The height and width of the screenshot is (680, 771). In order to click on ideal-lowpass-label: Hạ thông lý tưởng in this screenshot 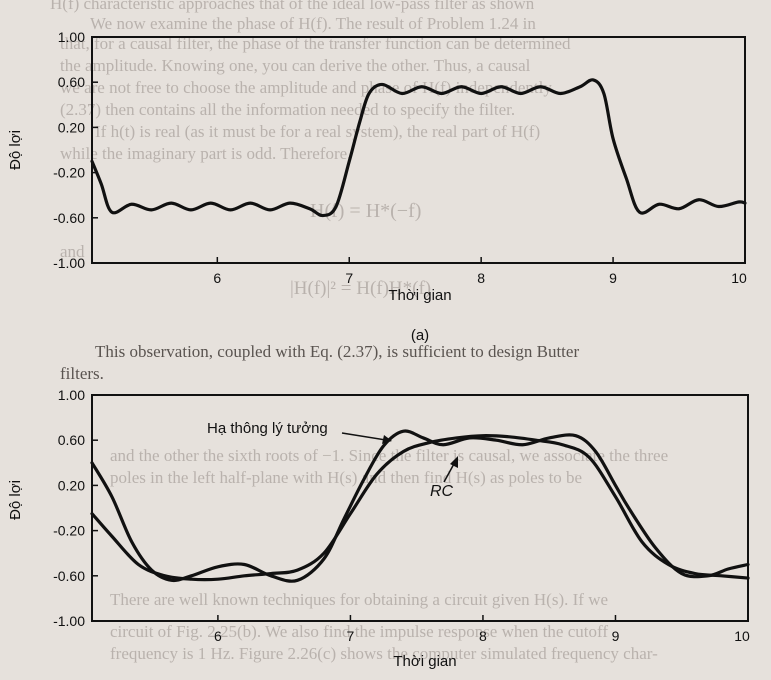, I will do `click(267, 428)`.